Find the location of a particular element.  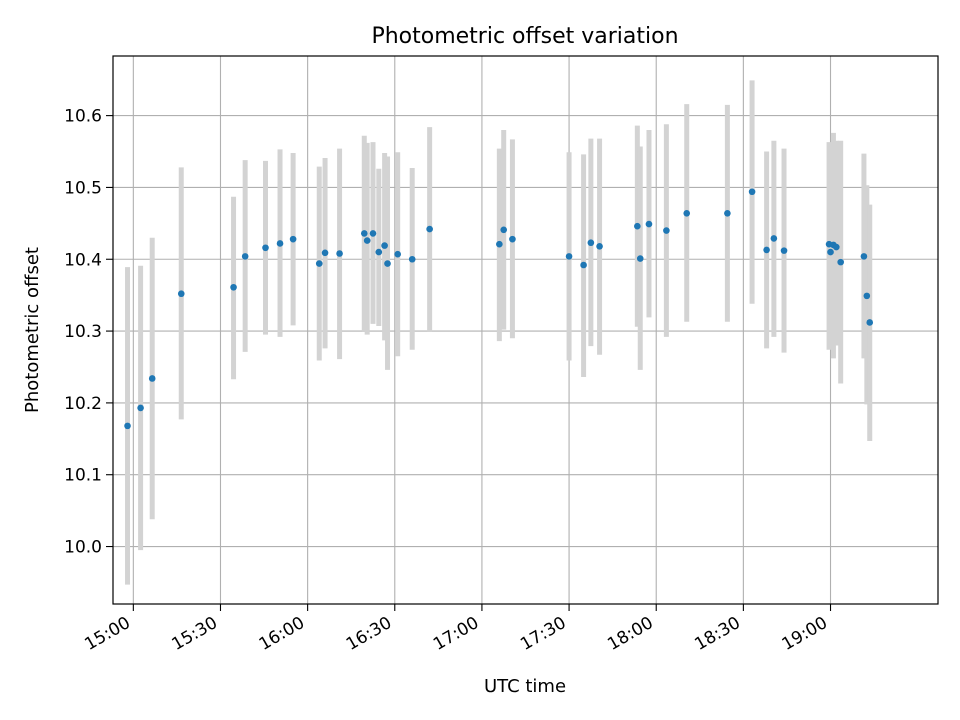

y-tick-label: 10.2 is located at coordinates (83, 404).